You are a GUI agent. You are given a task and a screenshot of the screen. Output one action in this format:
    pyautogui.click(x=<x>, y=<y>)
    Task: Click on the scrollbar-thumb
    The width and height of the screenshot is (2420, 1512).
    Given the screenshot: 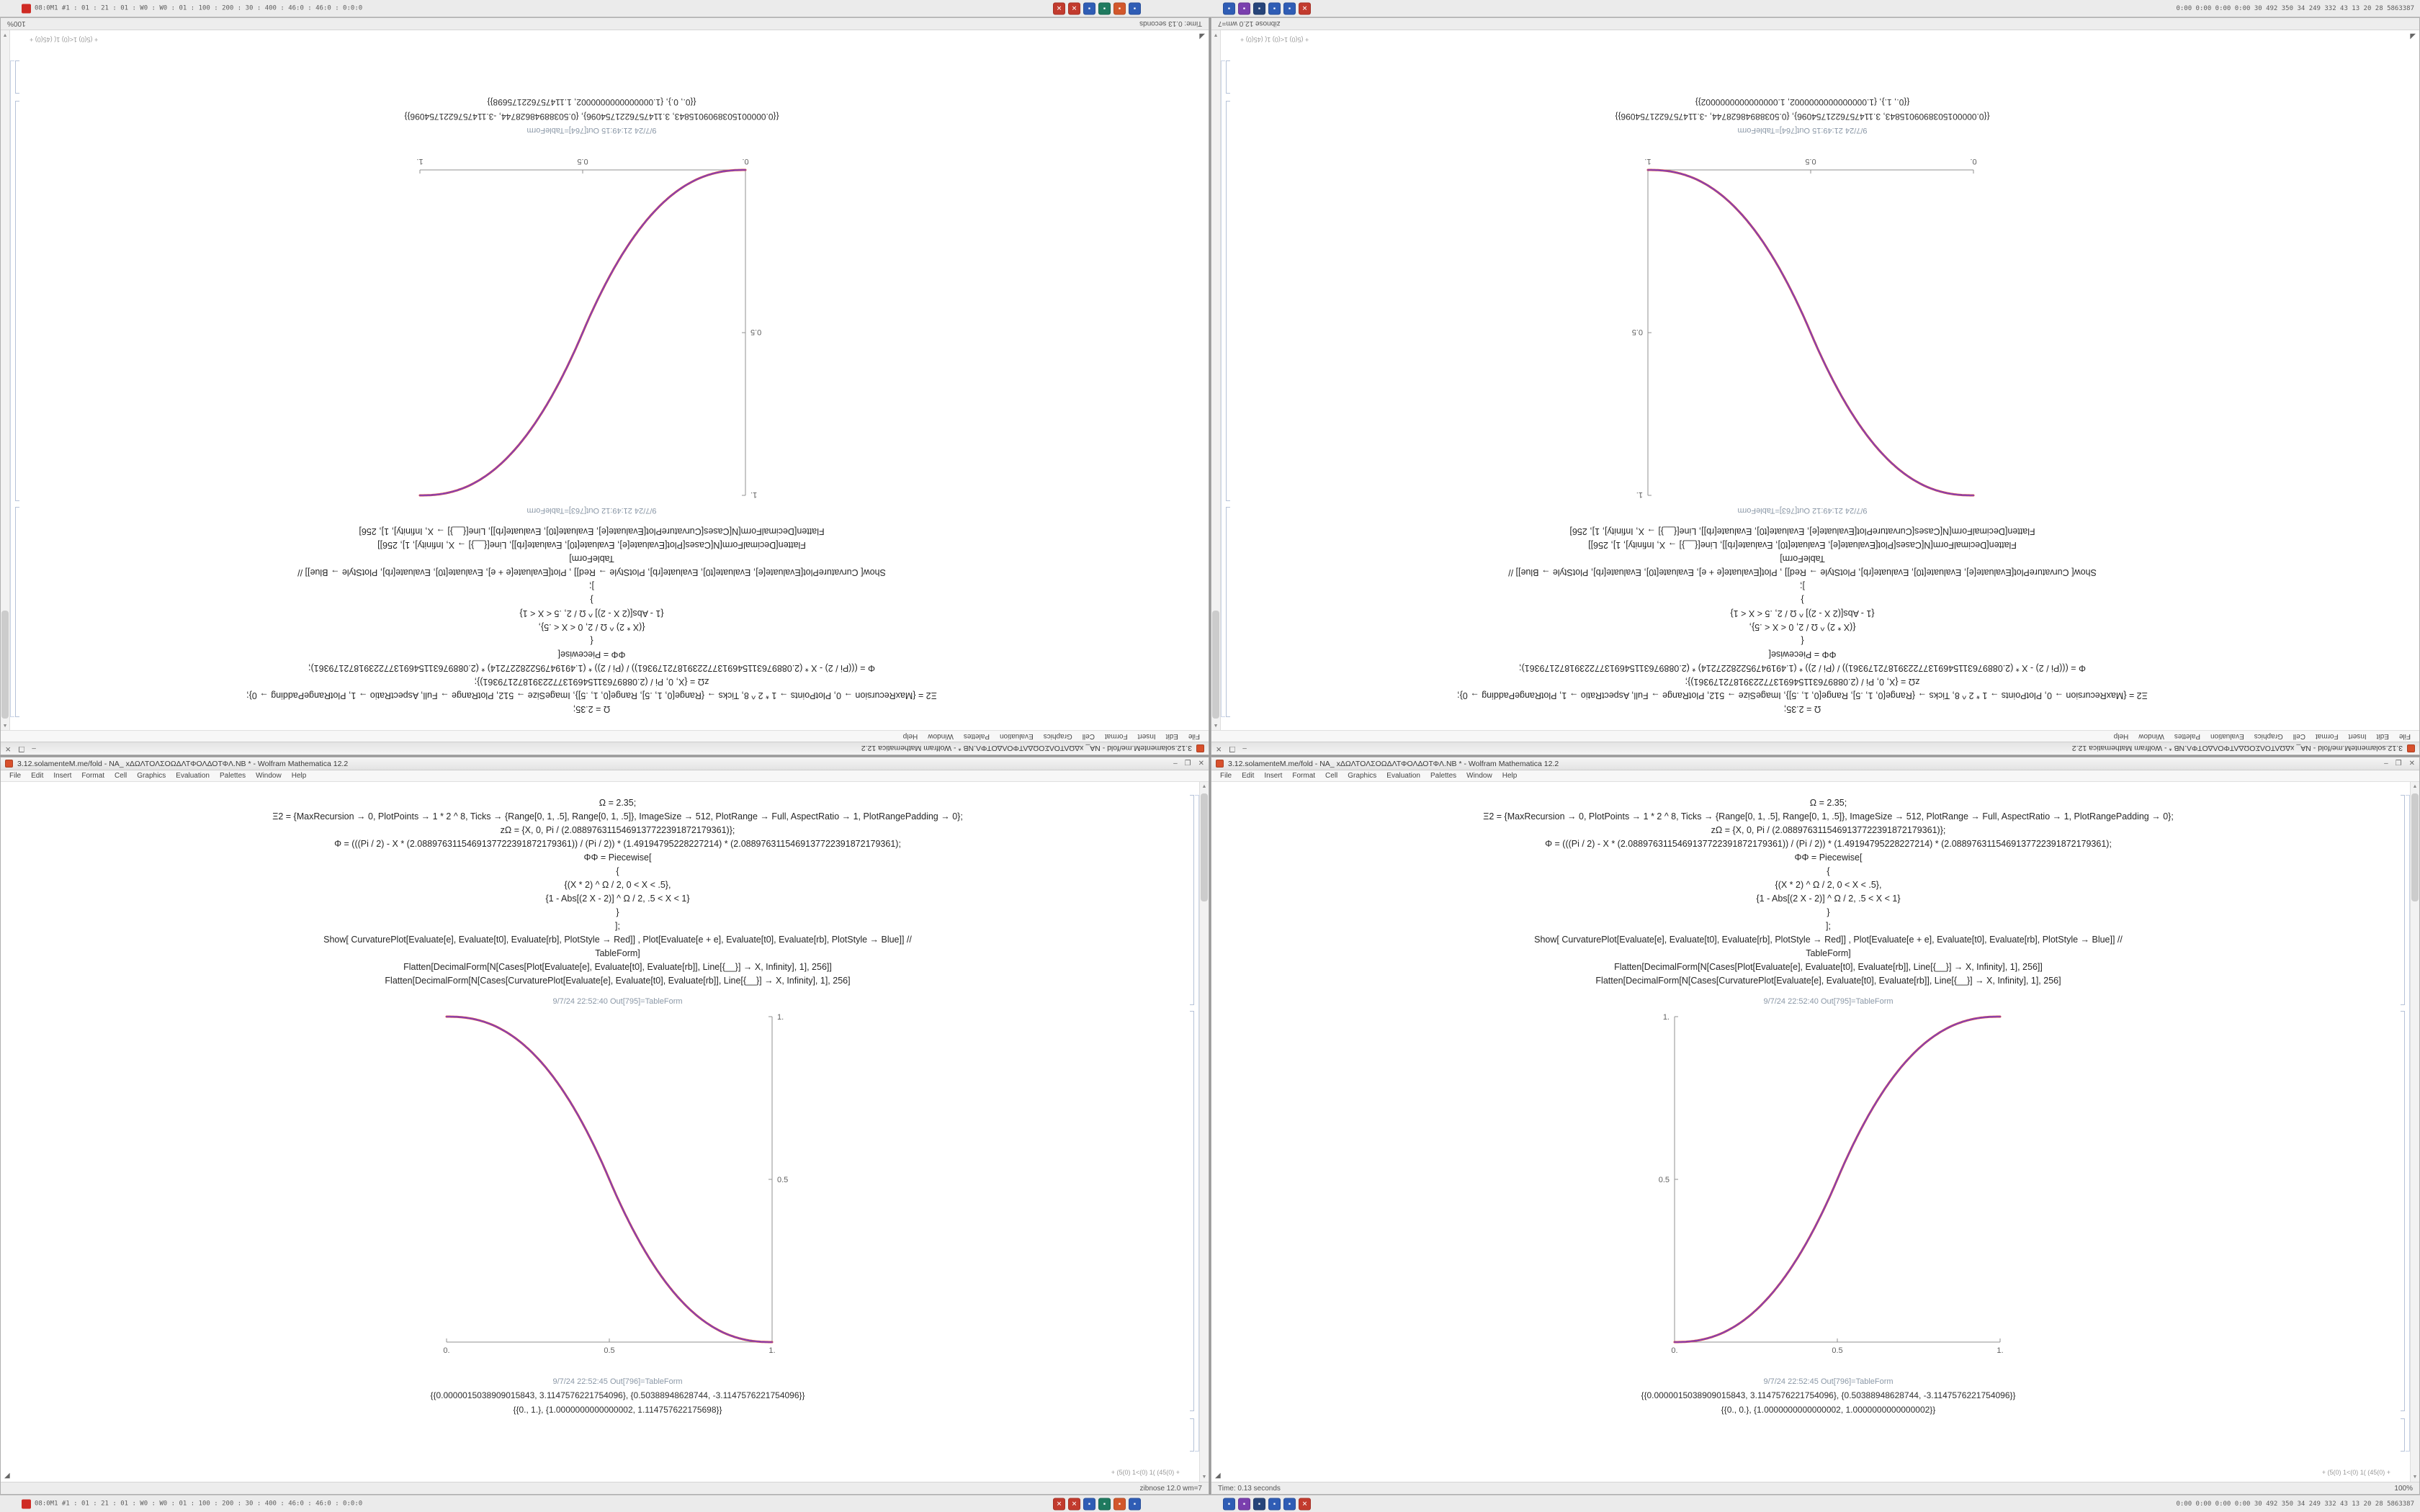 What is the action you would take?
    pyautogui.click(x=1215, y=665)
    